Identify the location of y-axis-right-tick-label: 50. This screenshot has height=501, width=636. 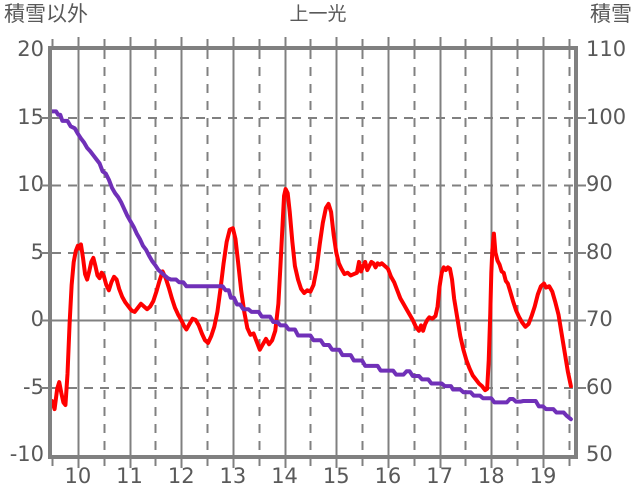
(599, 454).